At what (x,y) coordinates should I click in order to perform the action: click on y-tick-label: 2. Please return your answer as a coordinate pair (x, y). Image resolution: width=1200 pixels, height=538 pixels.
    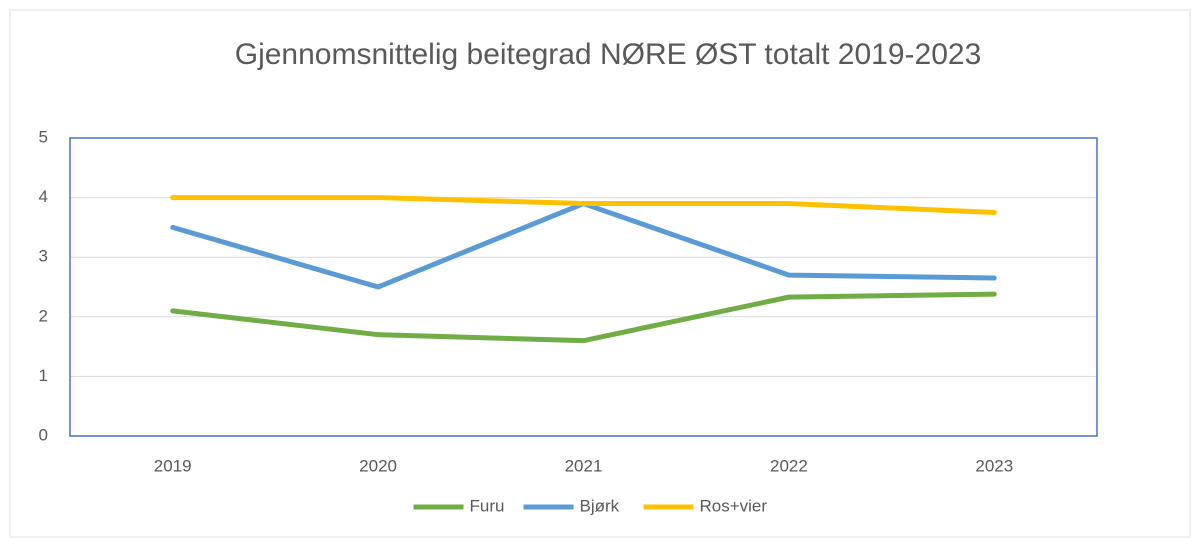
    Looking at the image, I should click on (43, 315).